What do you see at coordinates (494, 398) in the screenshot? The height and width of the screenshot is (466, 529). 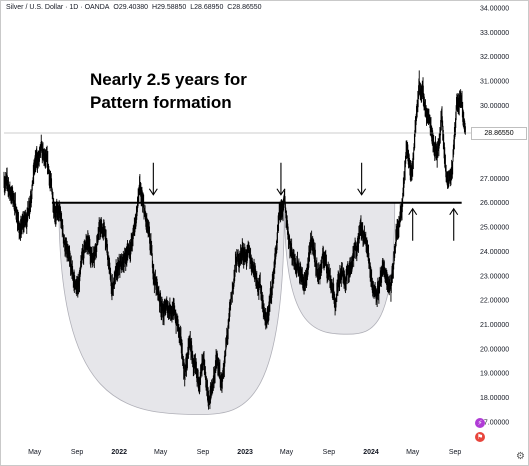 I see `y-tick-label: 18.00000` at bounding box center [494, 398].